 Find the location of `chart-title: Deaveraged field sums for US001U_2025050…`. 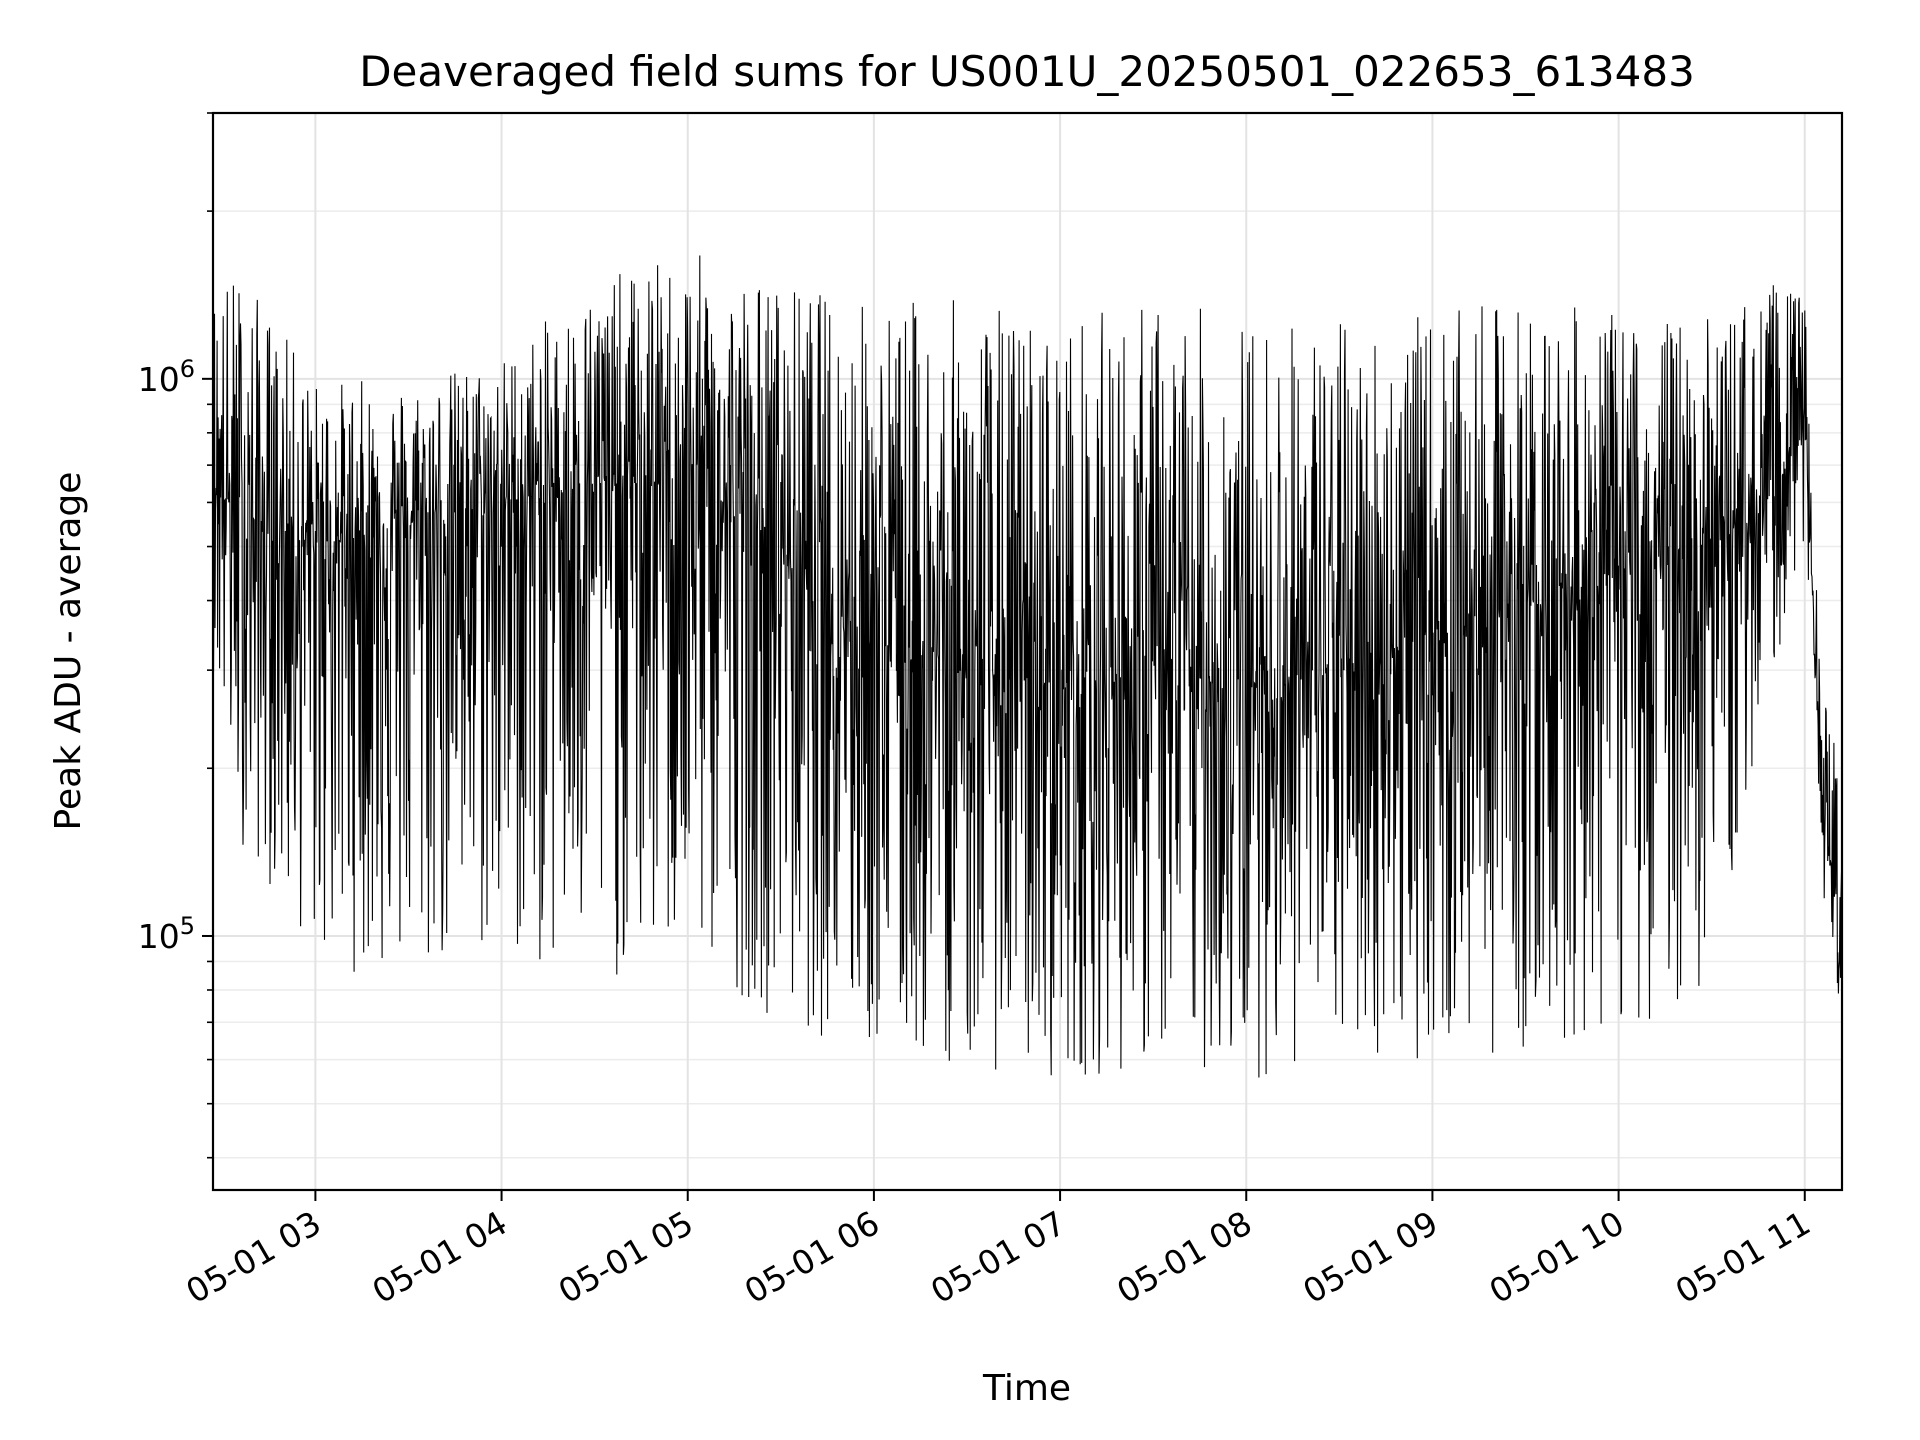

chart-title: Deaveraged field sums for US001U_2025050… is located at coordinates (1027, 71).